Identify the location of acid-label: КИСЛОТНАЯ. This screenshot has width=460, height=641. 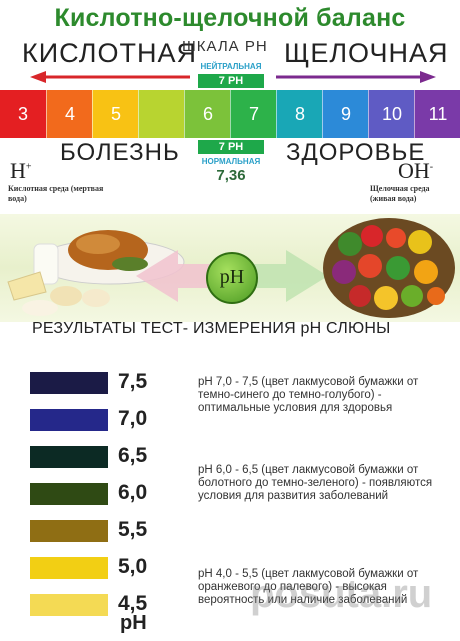
(109, 53).